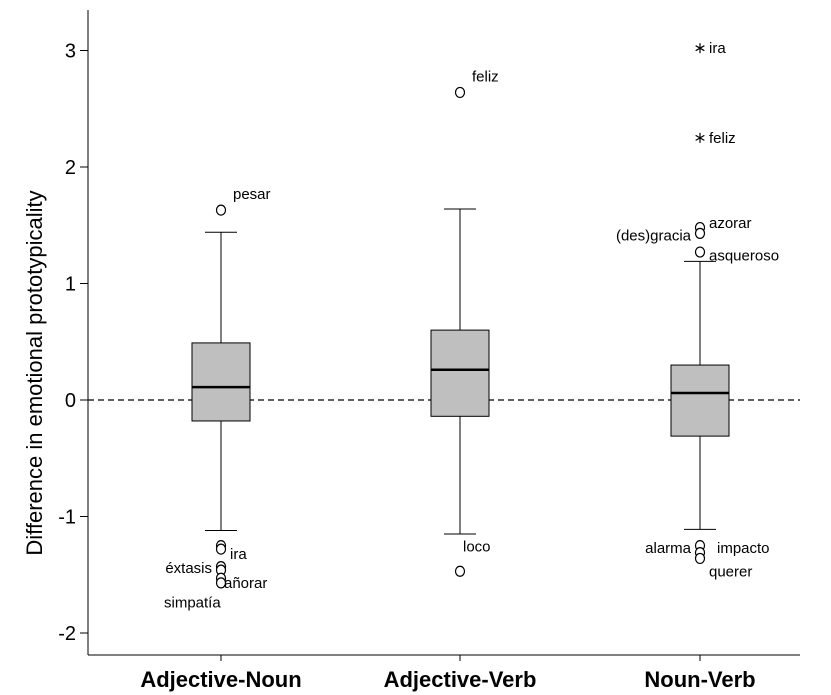 This screenshot has height=695, width=831. I want to click on outlier-label: añorar, so click(245, 583).